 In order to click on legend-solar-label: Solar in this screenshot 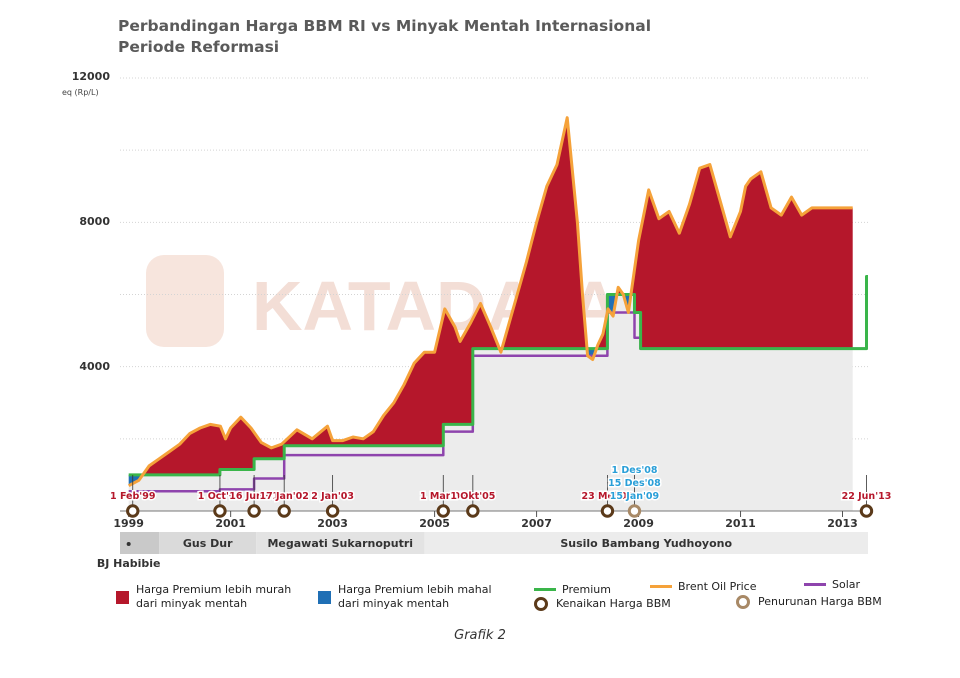, I will do `click(846, 584)`.